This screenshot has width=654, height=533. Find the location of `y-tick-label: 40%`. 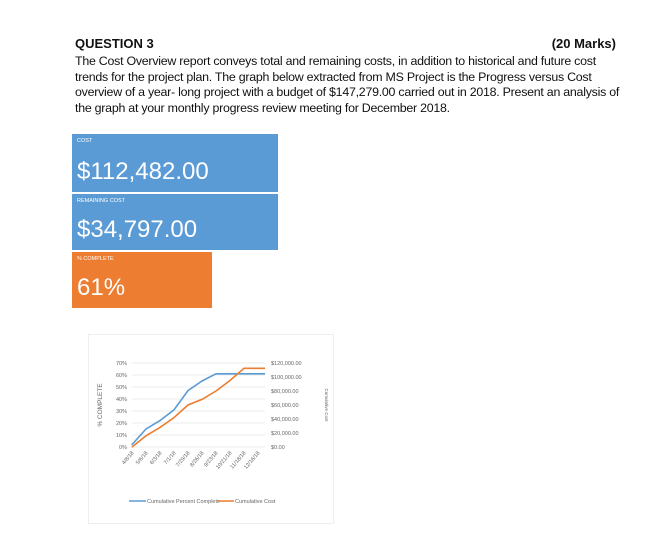

y-tick-label: 40% is located at coordinates (121, 400).